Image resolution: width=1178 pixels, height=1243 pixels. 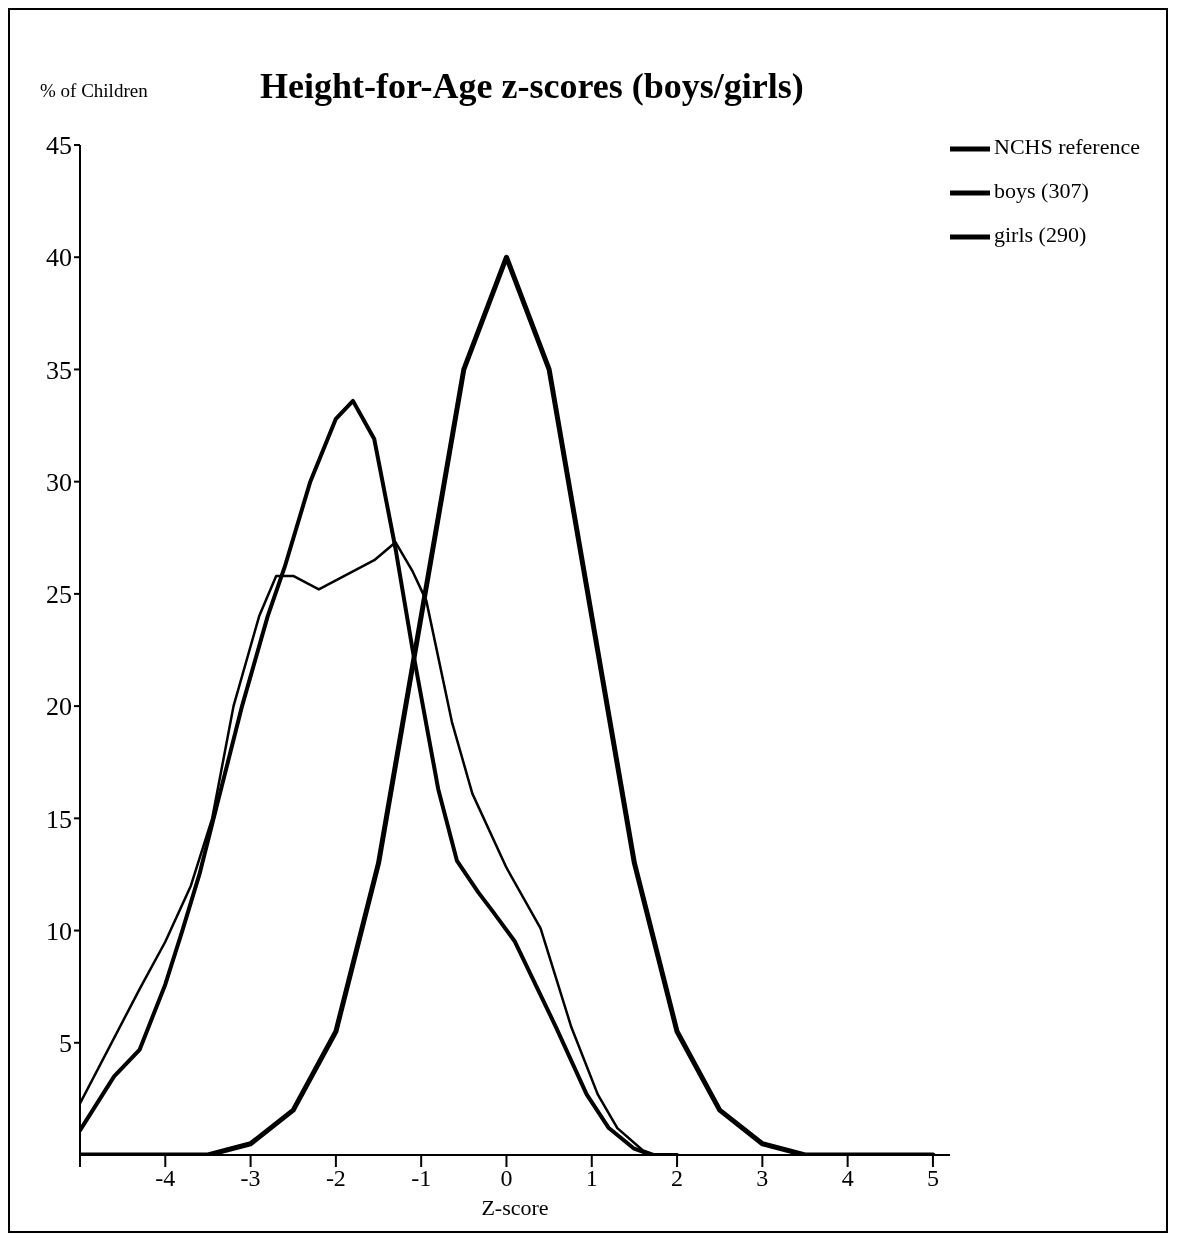 I want to click on x-tick-label: -1, so click(x=421, y=1178).